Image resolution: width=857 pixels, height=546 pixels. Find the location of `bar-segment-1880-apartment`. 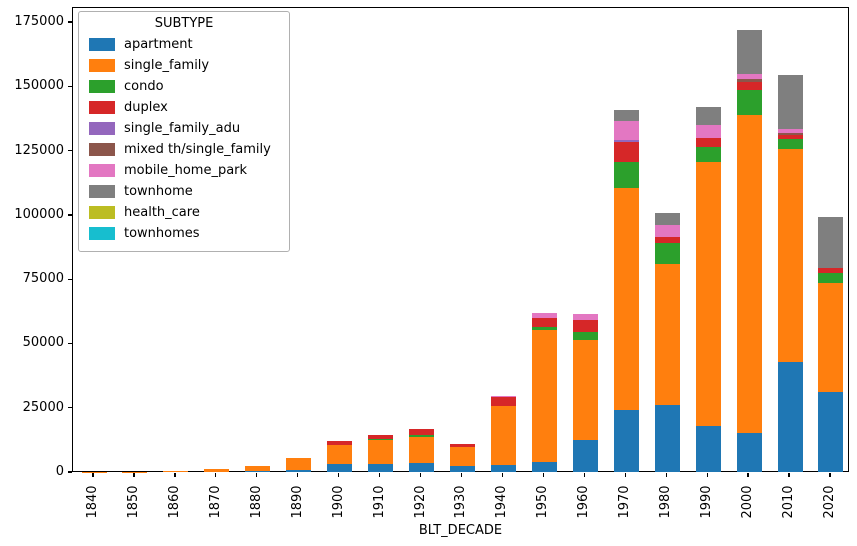

bar-segment-1880-apartment is located at coordinates (258, 471).